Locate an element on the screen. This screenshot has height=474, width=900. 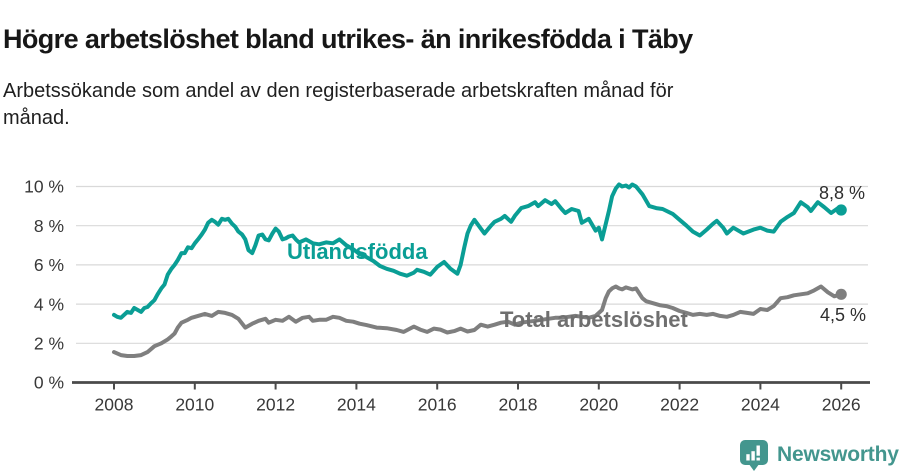
x-tick-label: 2010 is located at coordinates (194, 405).